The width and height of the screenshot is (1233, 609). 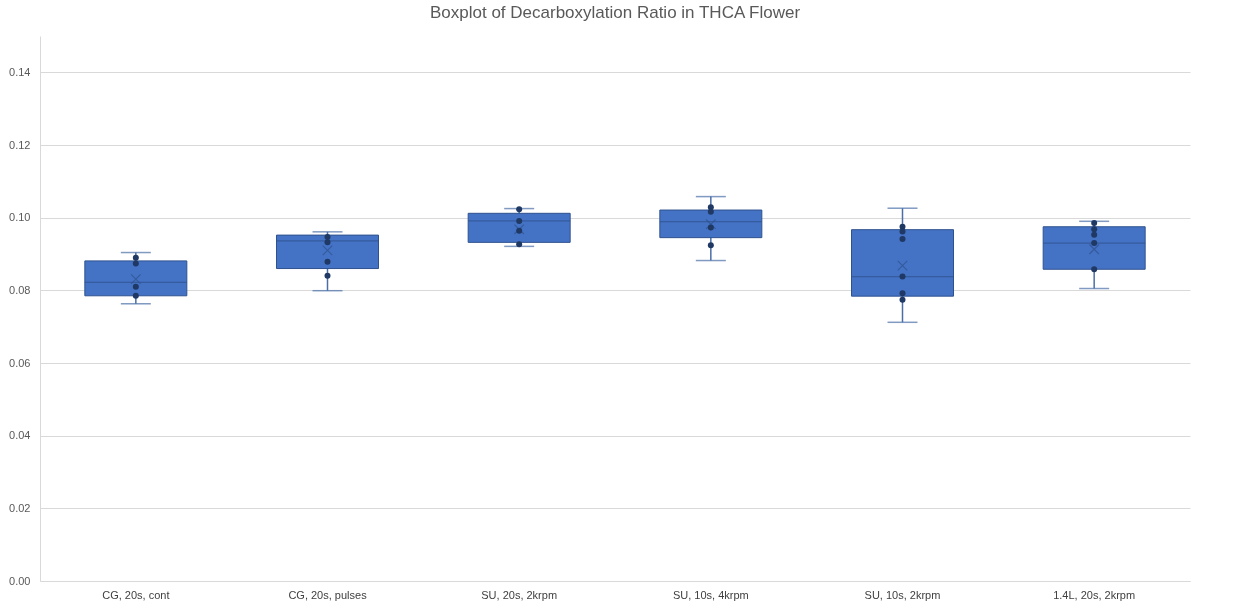 I want to click on y-tick-label: 0.02, so click(x=20, y=507).